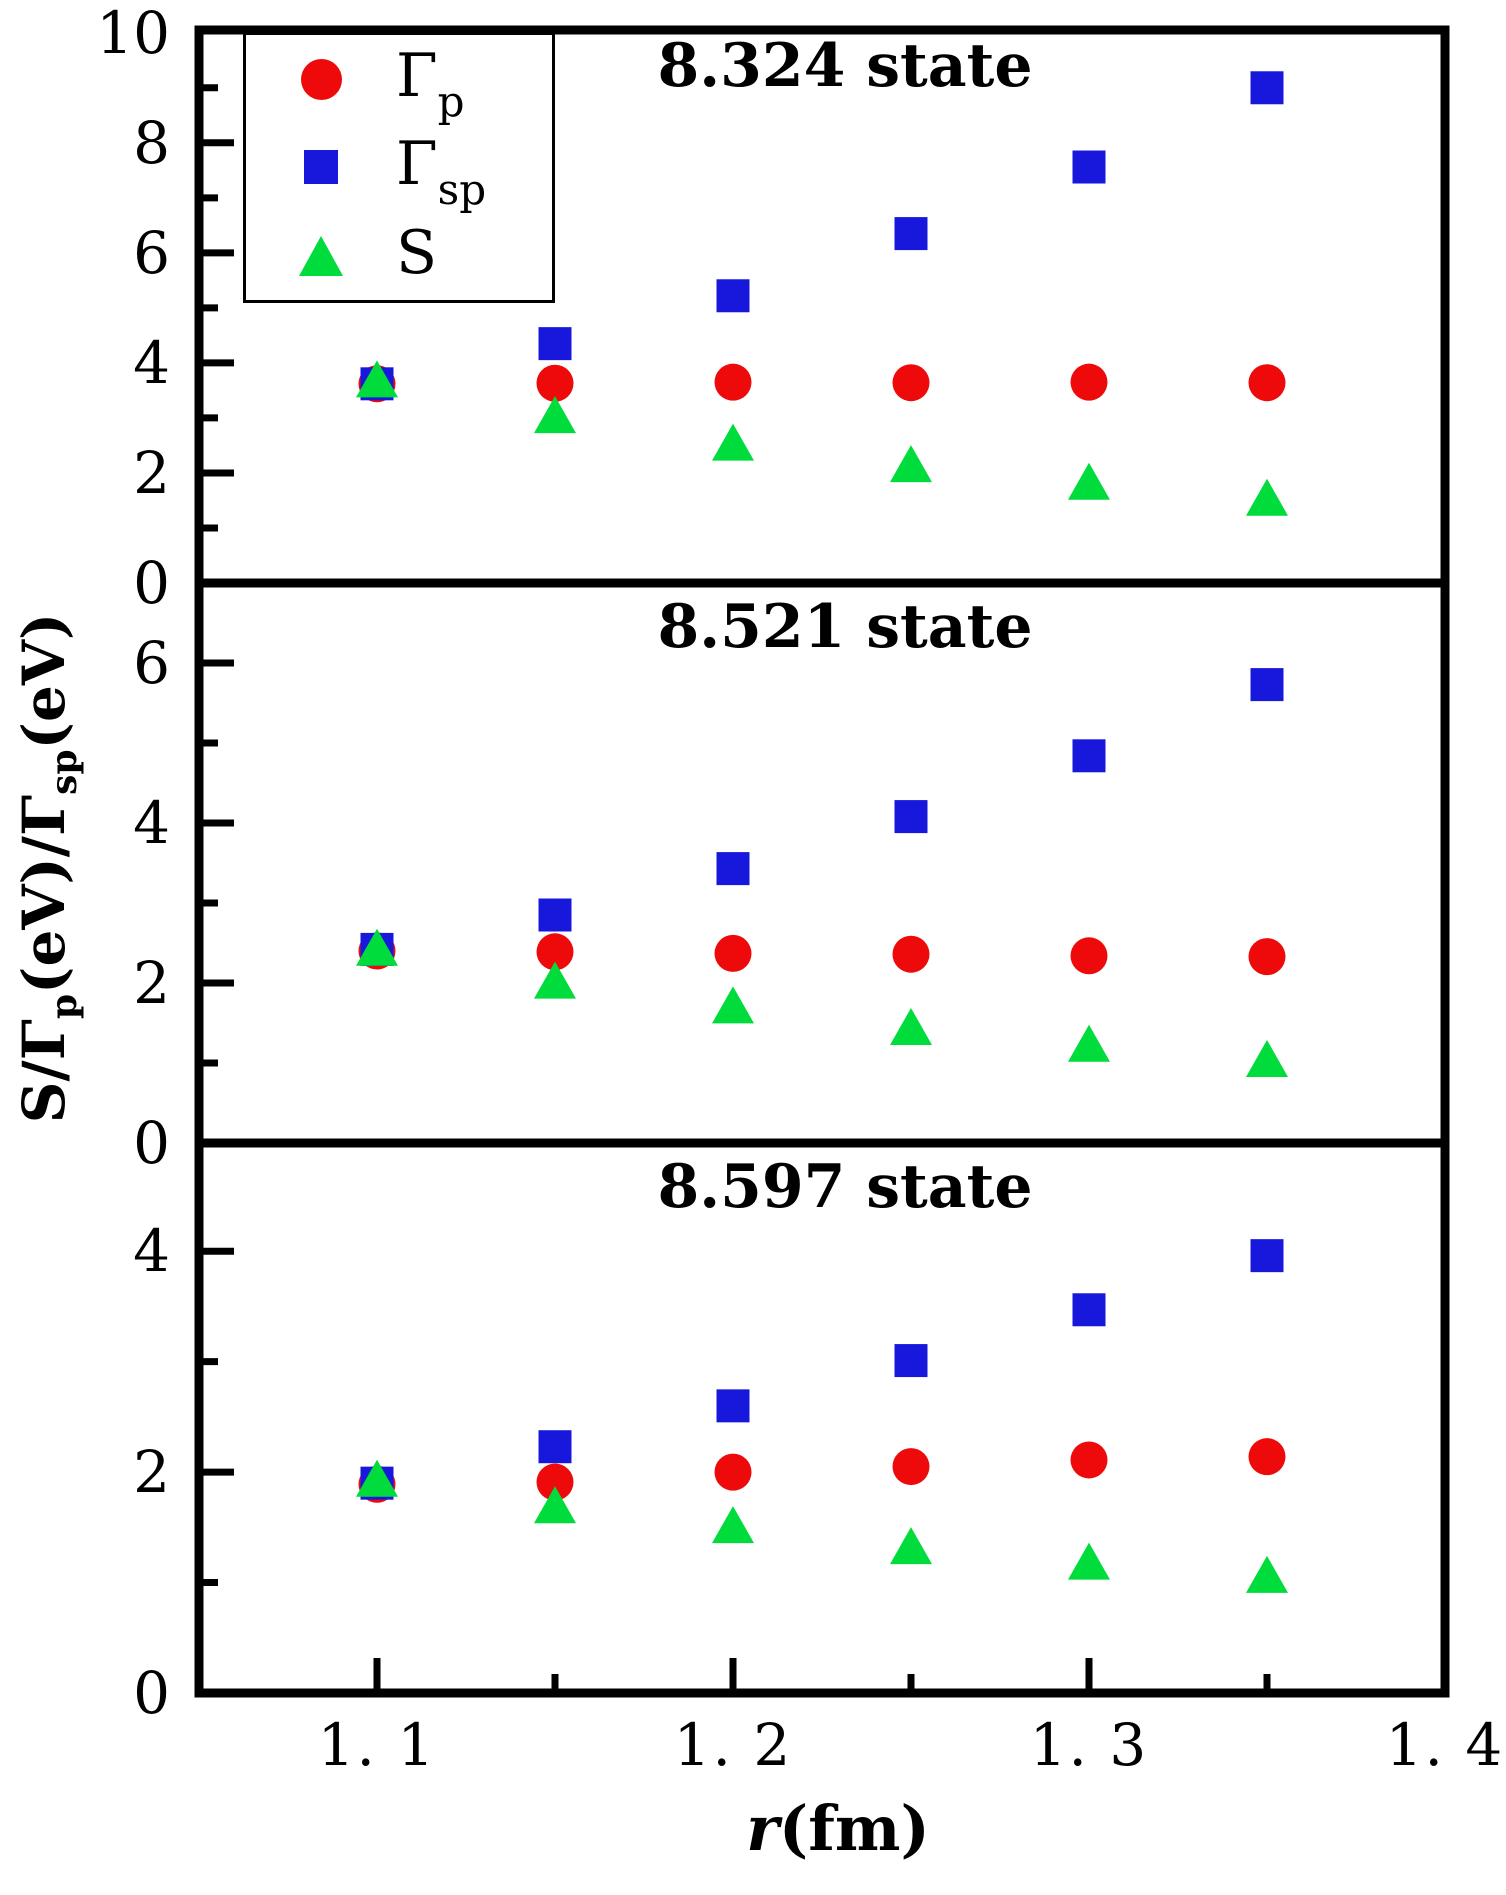  I want to click on y-tick-label: 8, so click(151, 142).